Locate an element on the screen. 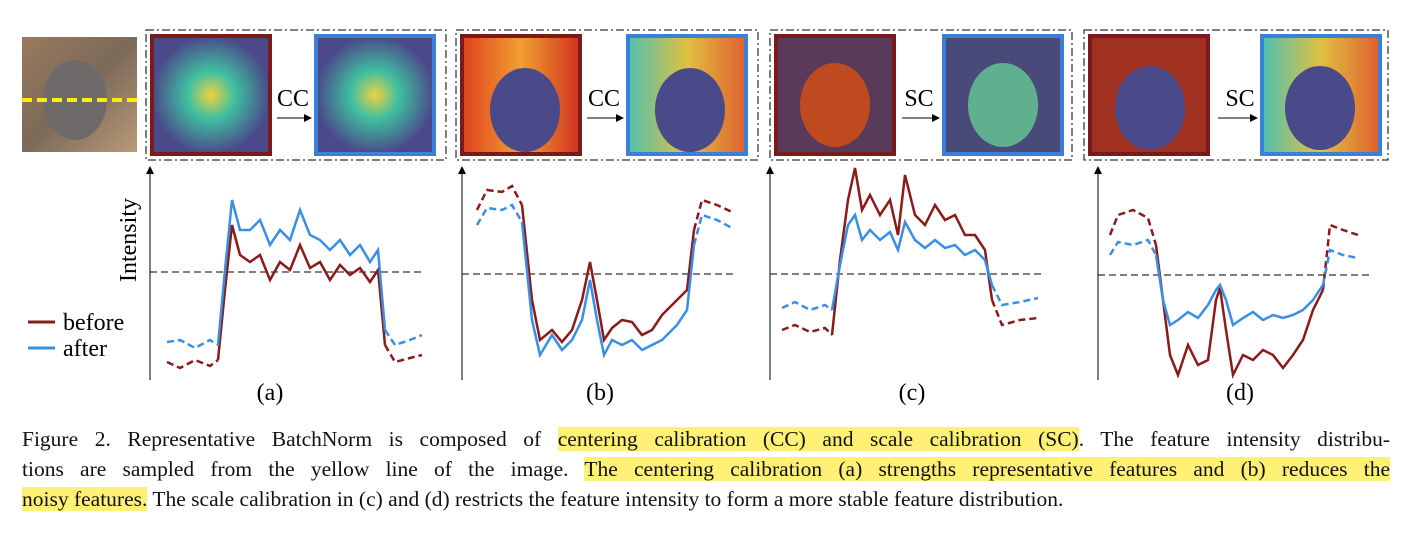  plot-b is located at coordinates (597, 273).